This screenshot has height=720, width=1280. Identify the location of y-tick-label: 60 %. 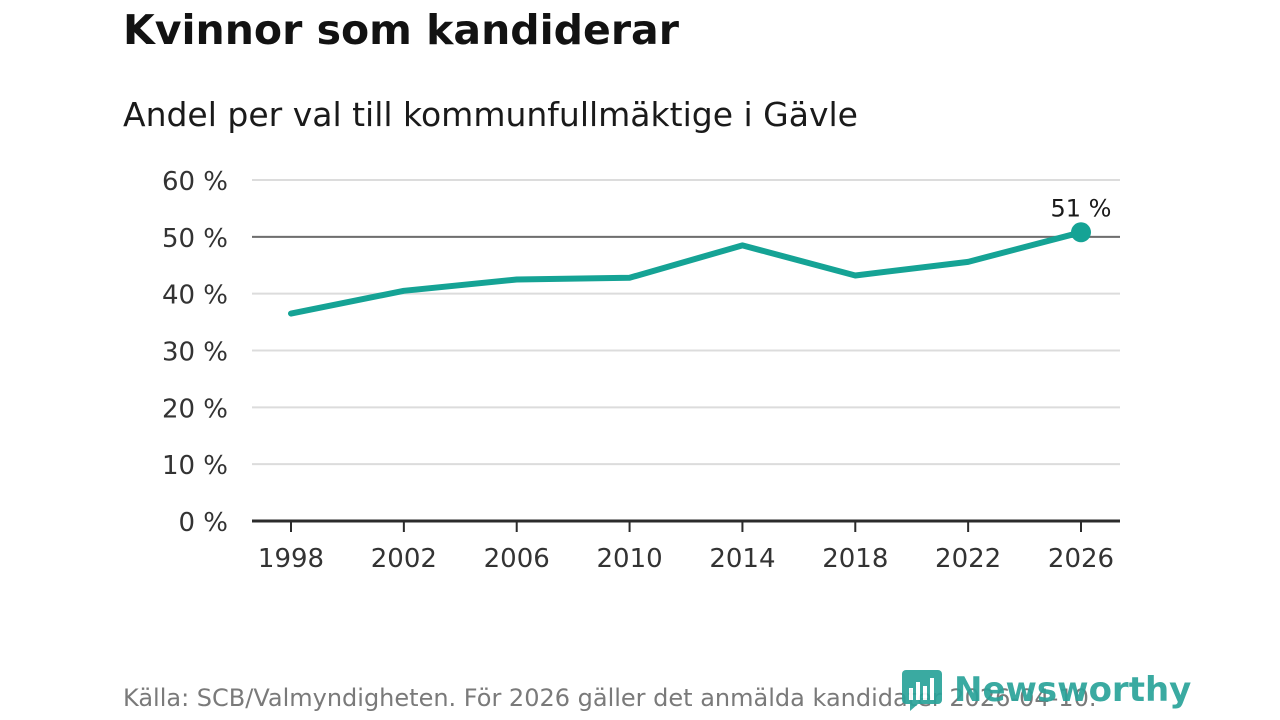
(195, 182).